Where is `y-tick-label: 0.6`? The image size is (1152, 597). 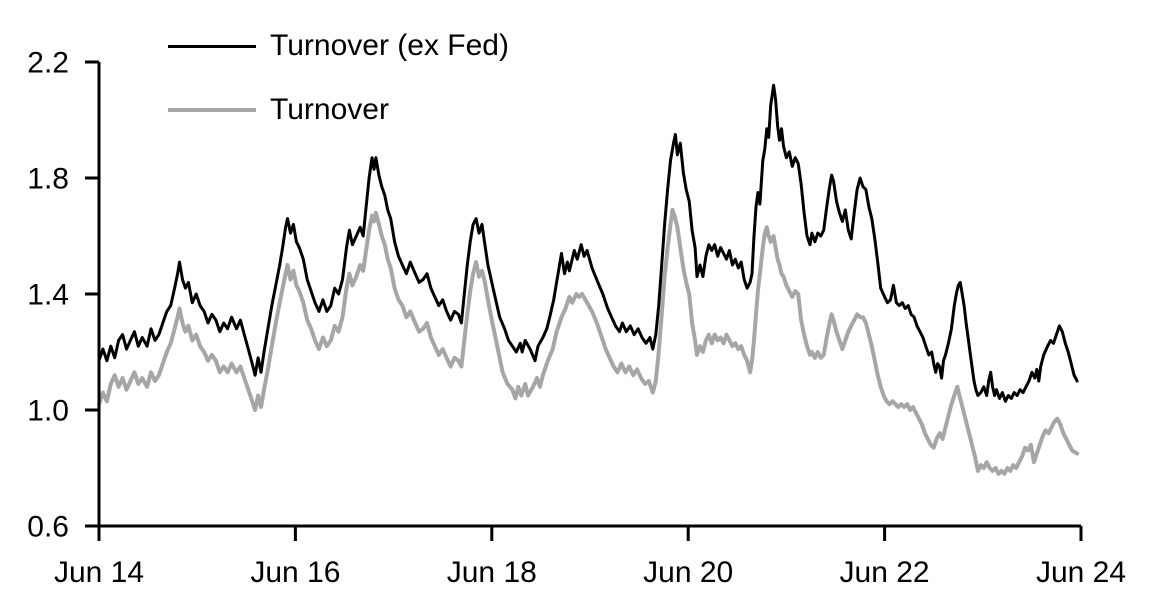 y-tick-label: 0.6 is located at coordinates (48, 527).